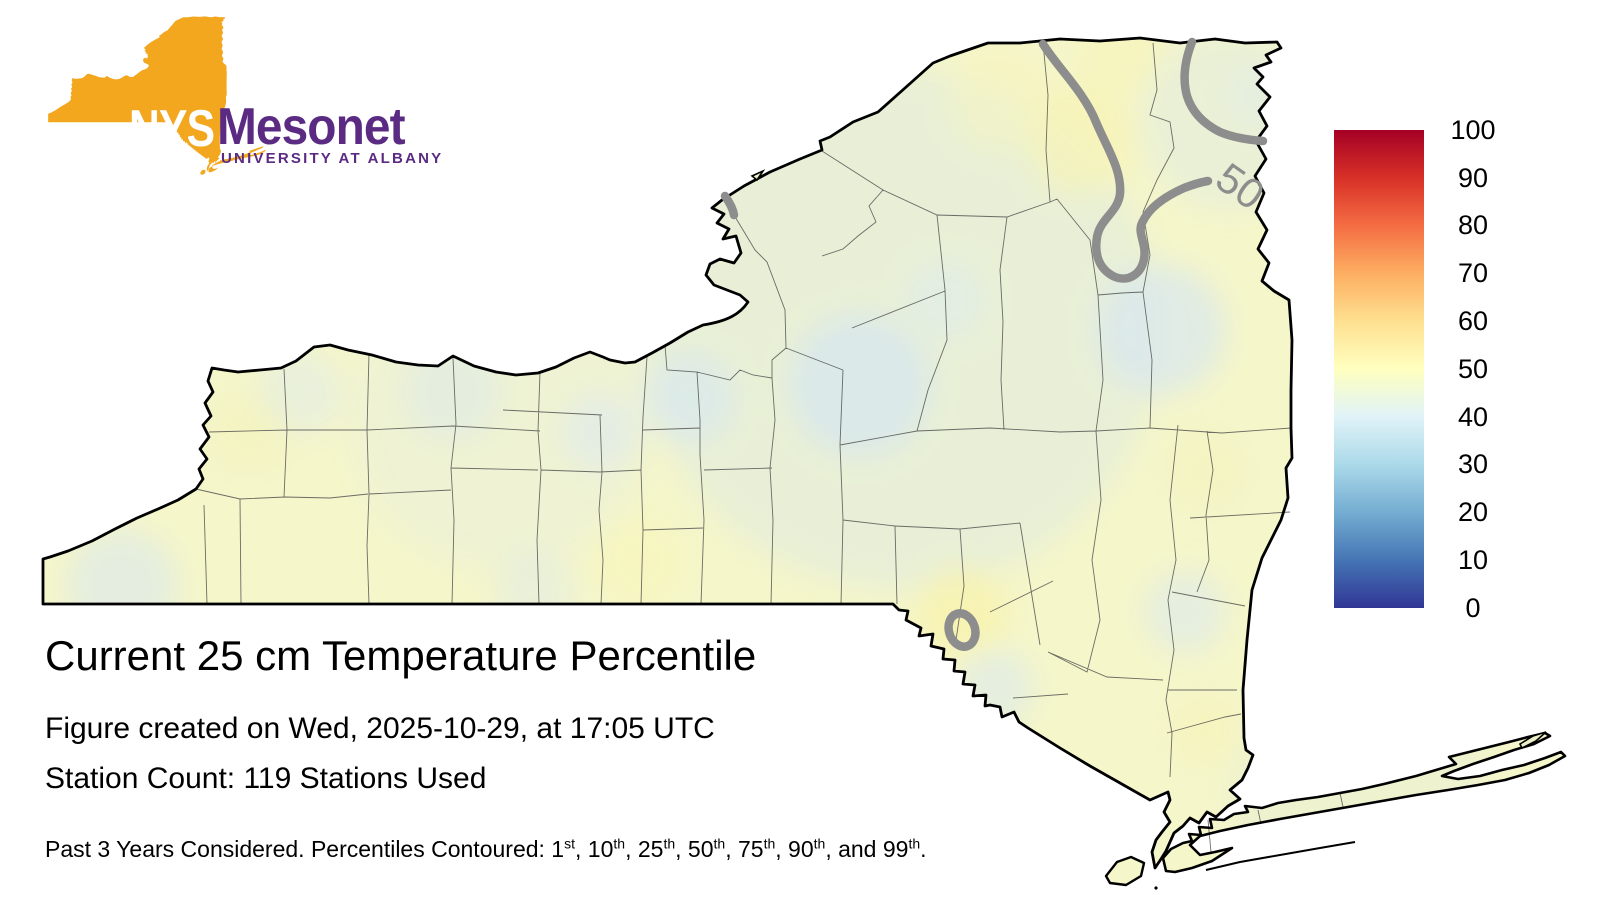 The width and height of the screenshot is (1600, 900). What do you see at coordinates (1280, 856) in the screenshot?
I see `barrier-island` at bounding box center [1280, 856].